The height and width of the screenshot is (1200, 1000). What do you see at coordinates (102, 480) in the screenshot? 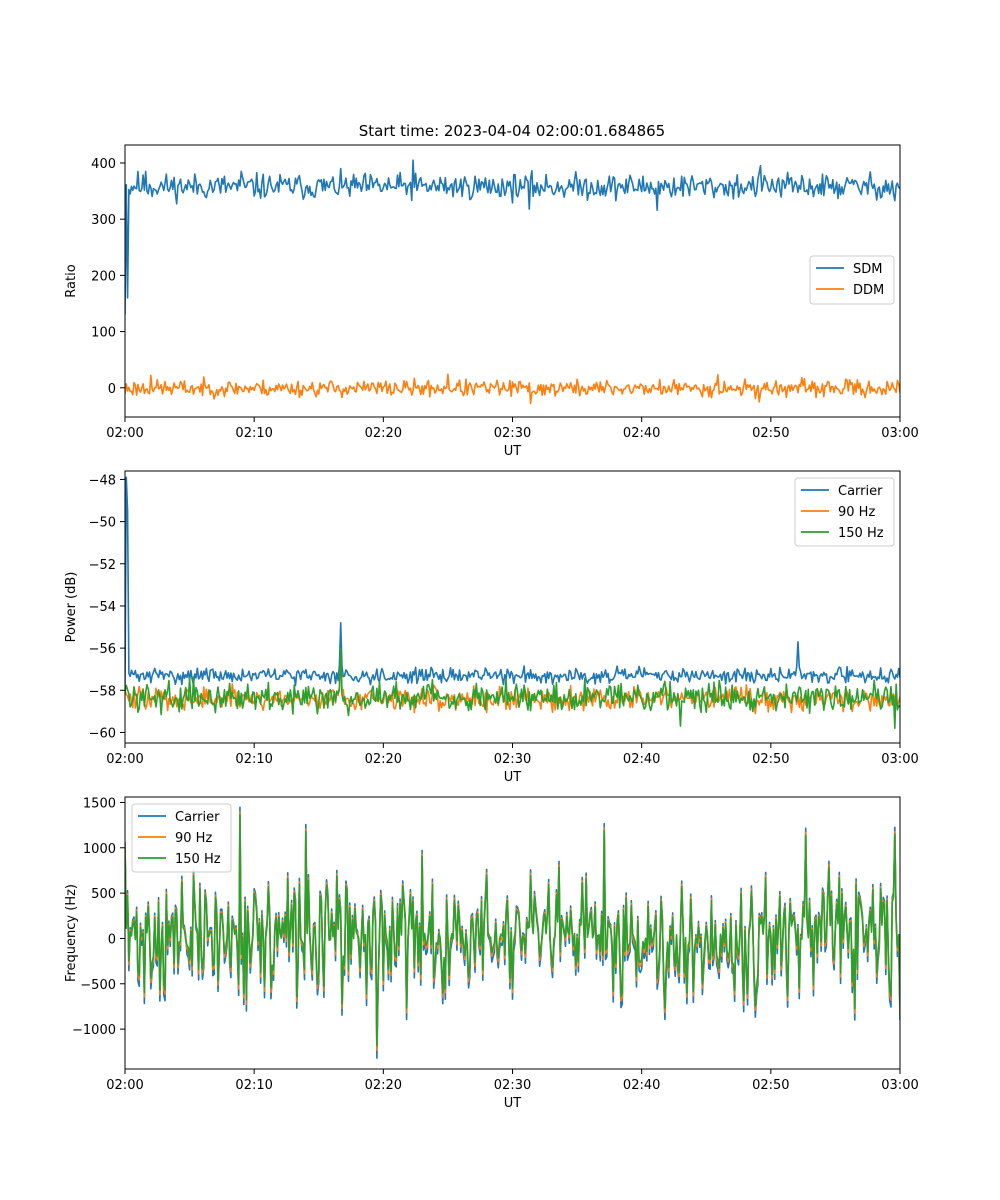
I see `y-tick-label: −48` at bounding box center [102, 480].